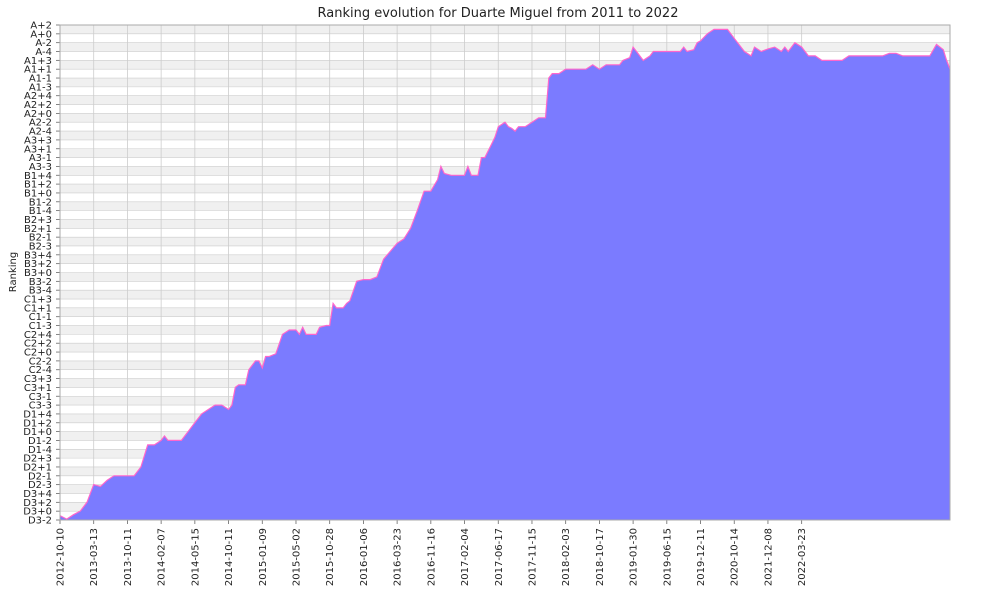  I want to click on y-tick-label: B3+4, so click(38, 255).